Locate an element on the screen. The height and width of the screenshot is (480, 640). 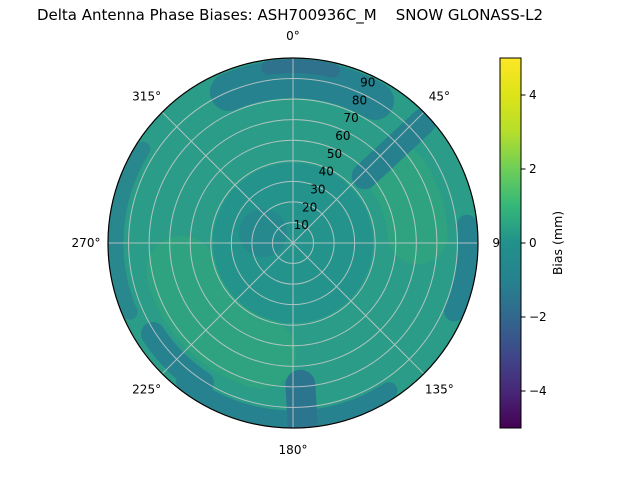
colorbar-tick-label: −2 is located at coordinates (538, 317).